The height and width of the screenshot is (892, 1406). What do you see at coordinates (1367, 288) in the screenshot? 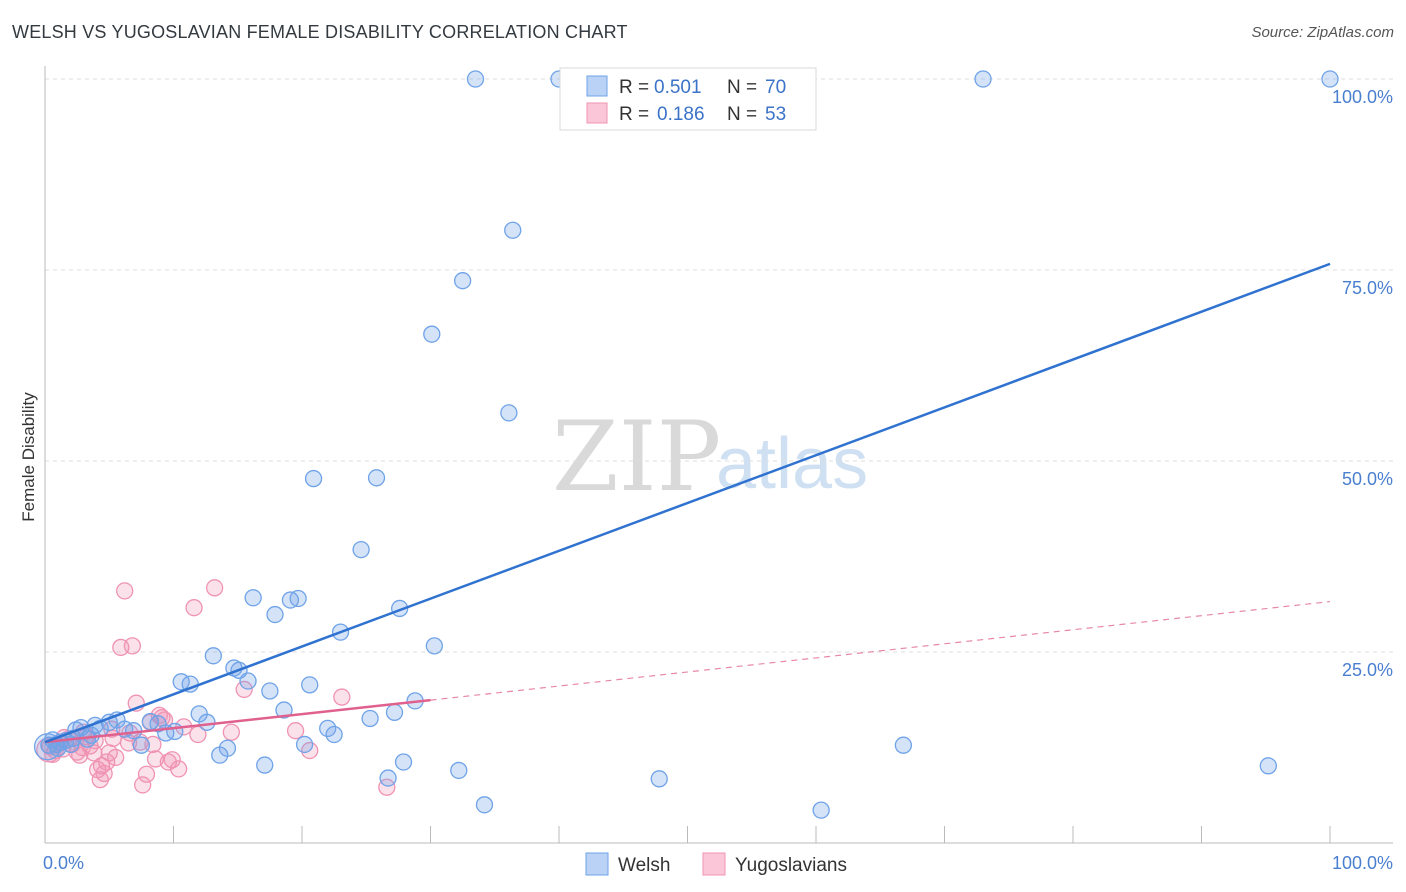
I see `y-tick-label: 75.0%` at bounding box center [1367, 288].